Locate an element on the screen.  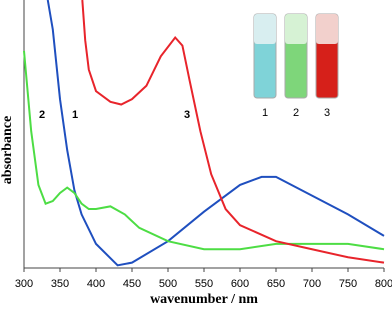
inset-label: 3 is located at coordinates (327, 113).